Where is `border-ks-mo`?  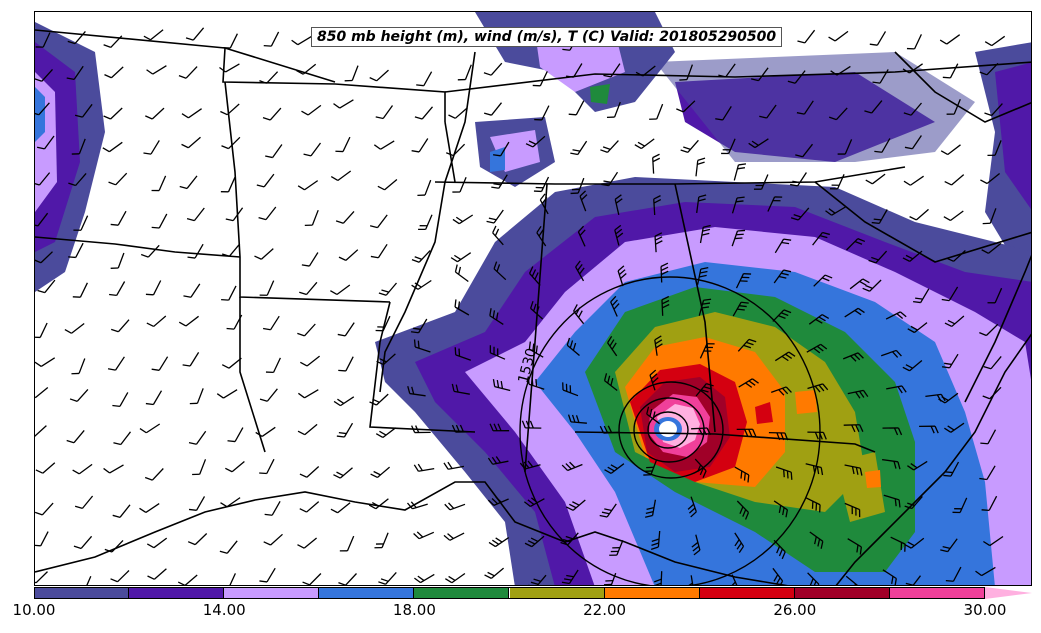 border-ks-mo is located at coordinates (334, 84).